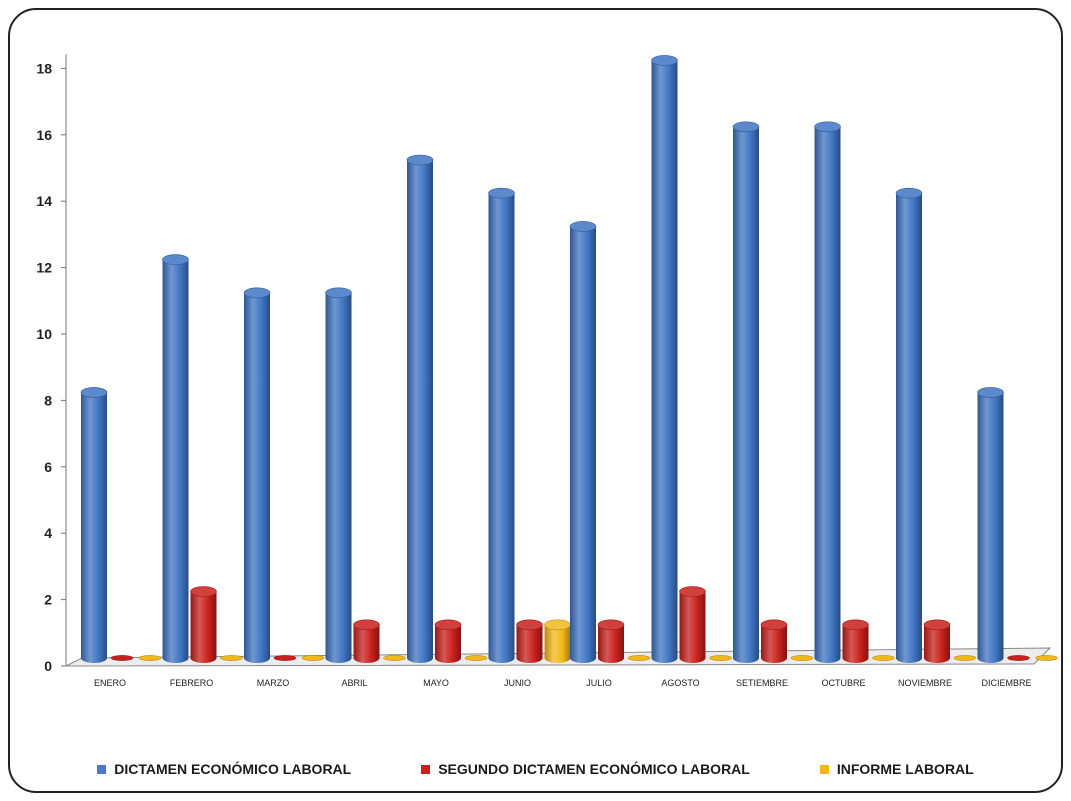  I want to click on x-tick-label: NOVIEMBRE, so click(925, 683).